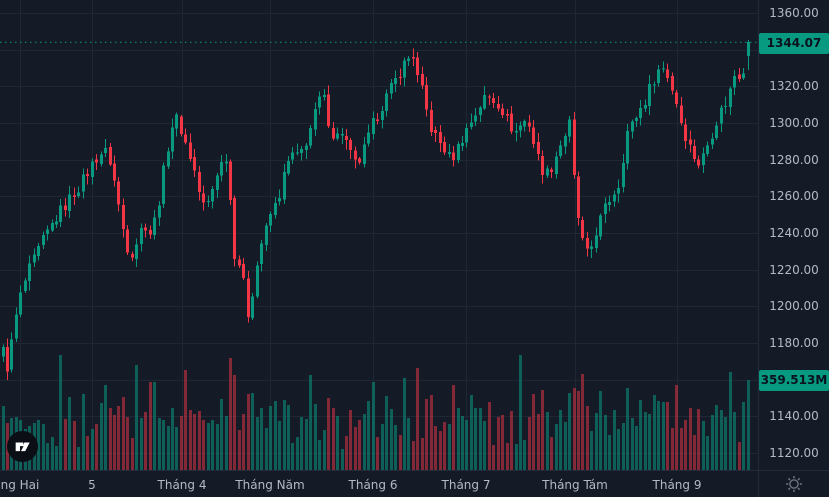 This screenshot has height=497, width=829. Describe the element at coordinates (373, 485) in the screenshot. I see `time-tick-label: Tháng 6` at that location.